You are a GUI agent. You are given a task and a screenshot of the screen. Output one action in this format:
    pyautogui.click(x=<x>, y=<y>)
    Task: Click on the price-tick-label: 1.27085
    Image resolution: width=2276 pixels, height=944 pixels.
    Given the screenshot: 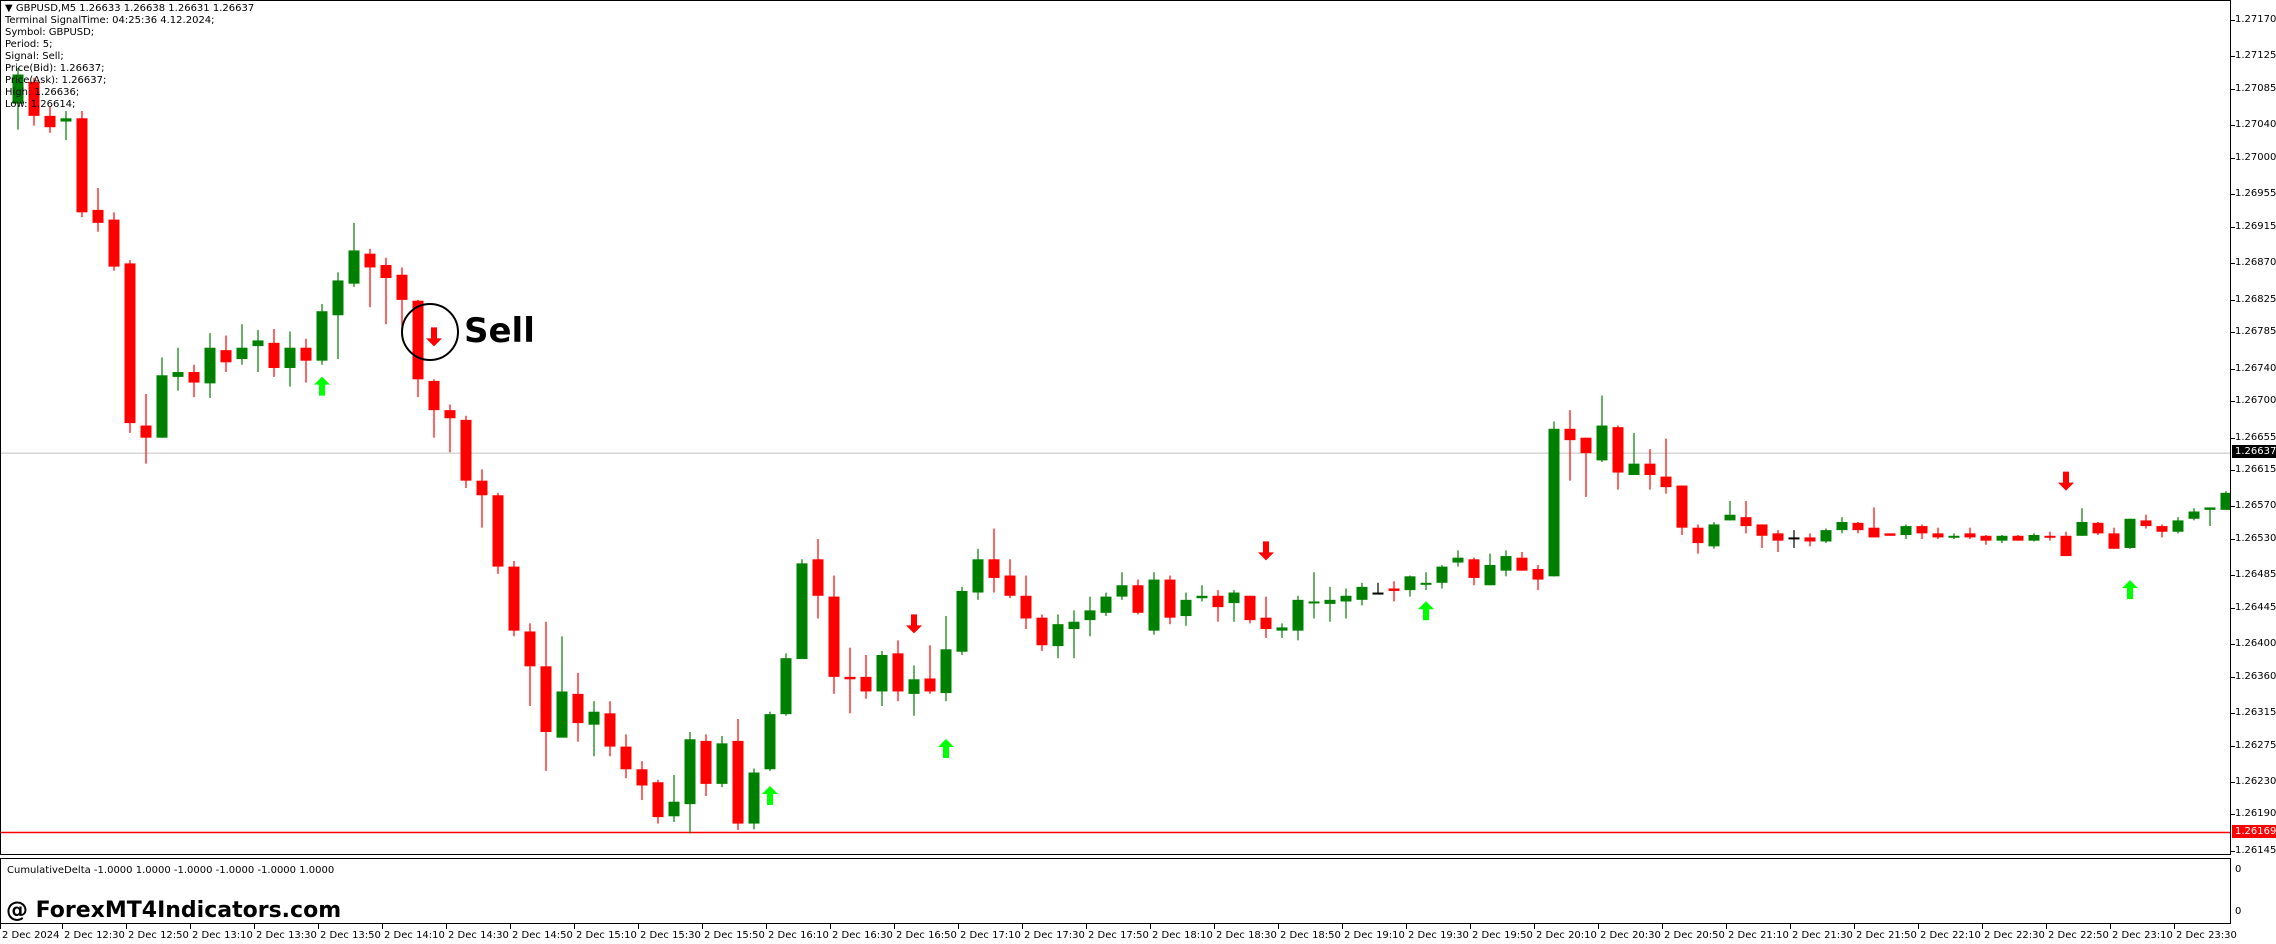 What is the action you would take?
    pyautogui.click(x=2255, y=88)
    